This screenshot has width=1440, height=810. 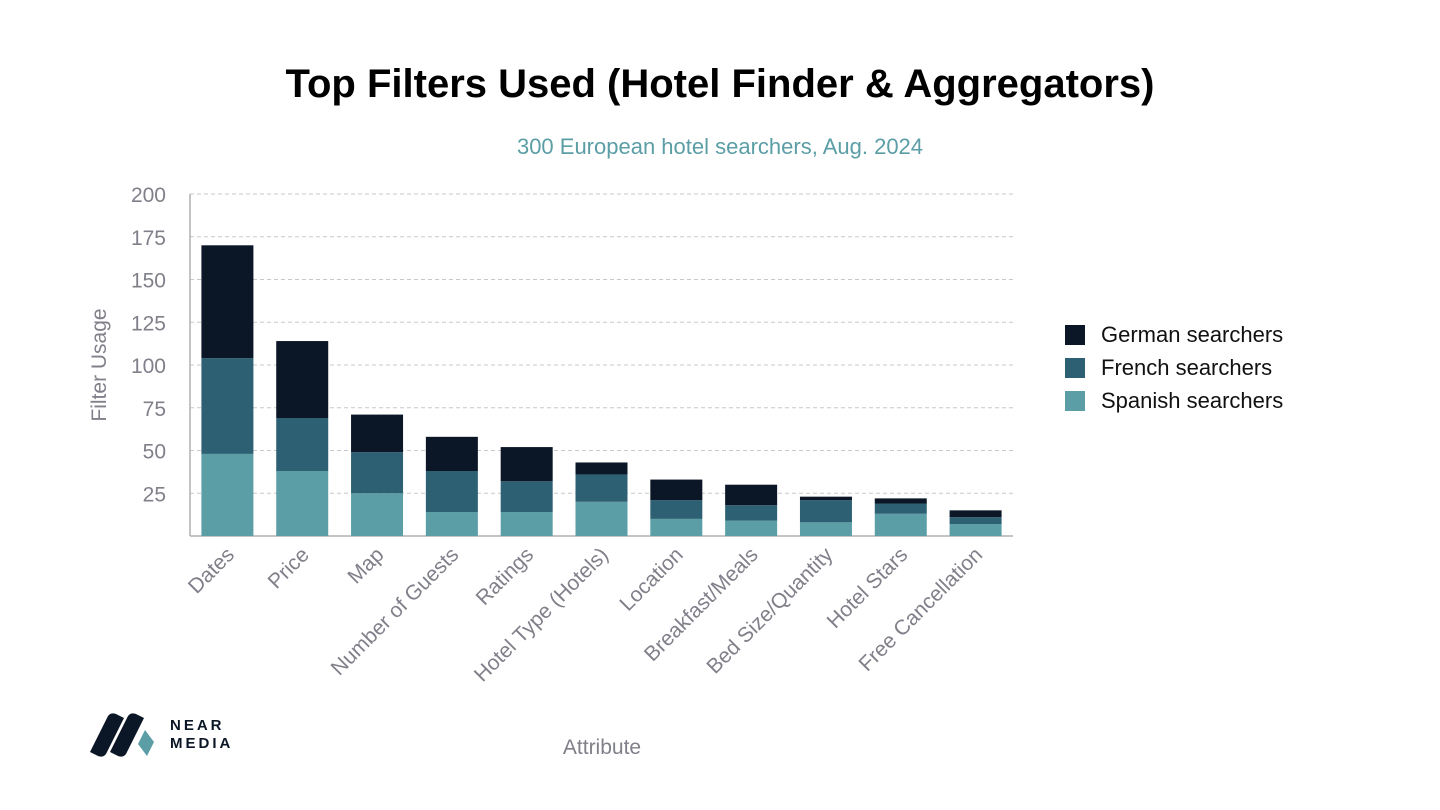 I want to click on y-tick-label: 100, so click(x=148, y=366).